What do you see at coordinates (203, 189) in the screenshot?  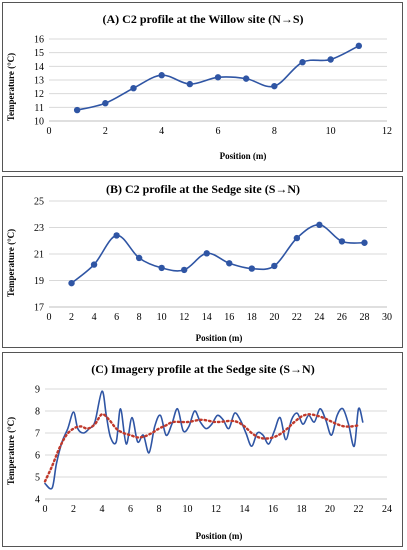 I see `chart-b-title: (B) C2 profile at the Sedge site (S→N)` at bounding box center [203, 189].